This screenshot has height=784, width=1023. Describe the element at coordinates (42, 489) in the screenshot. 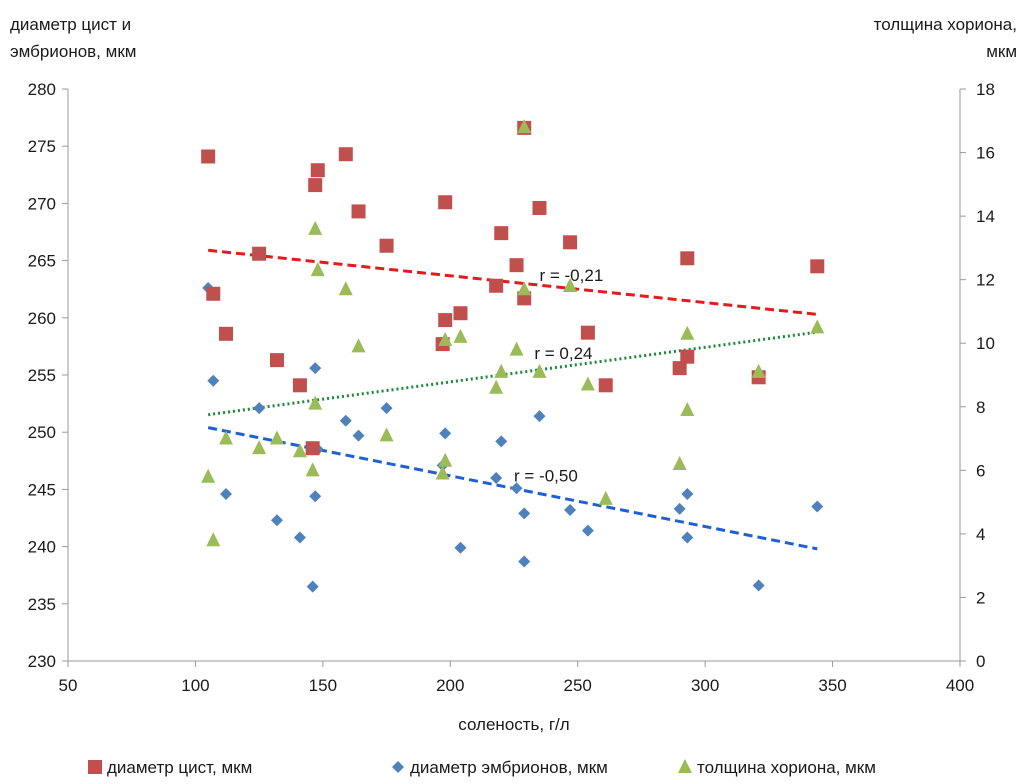

I see `y-left-tick-label: 245` at that location.